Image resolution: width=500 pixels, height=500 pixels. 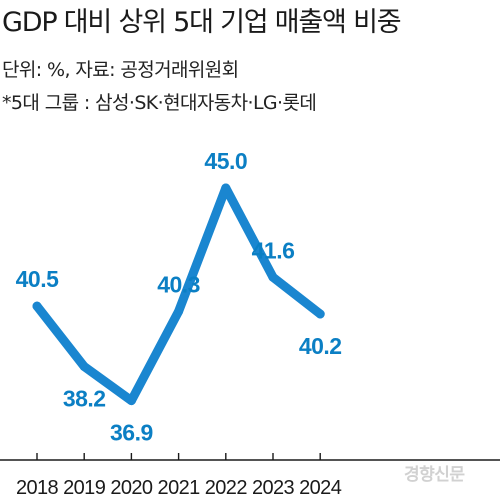 What do you see at coordinates (179, 488) in the screenshot?
I see `x-tick-label: 2021` at bounding box center [179, 488].